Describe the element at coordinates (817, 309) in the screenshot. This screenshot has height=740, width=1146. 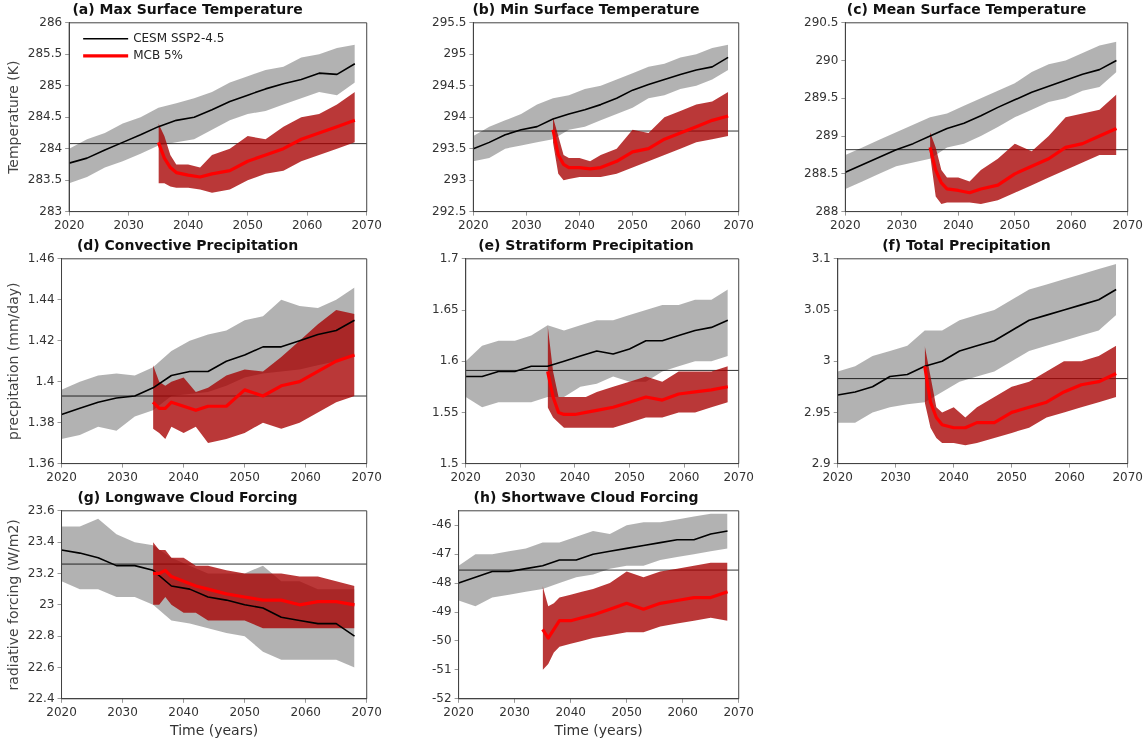
I see `y-tick-label: 3.05` at that location.